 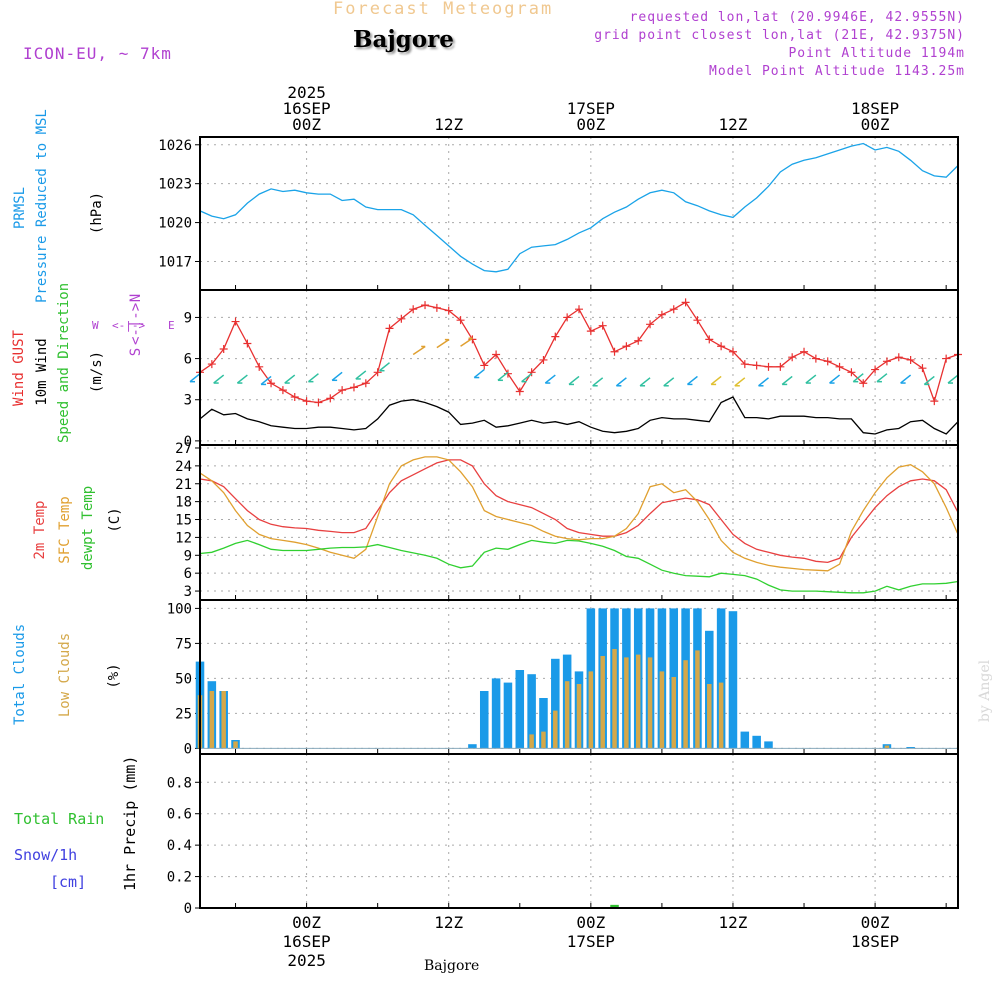 I want to click on series-line-prmsl, so click(x=579, y=207).